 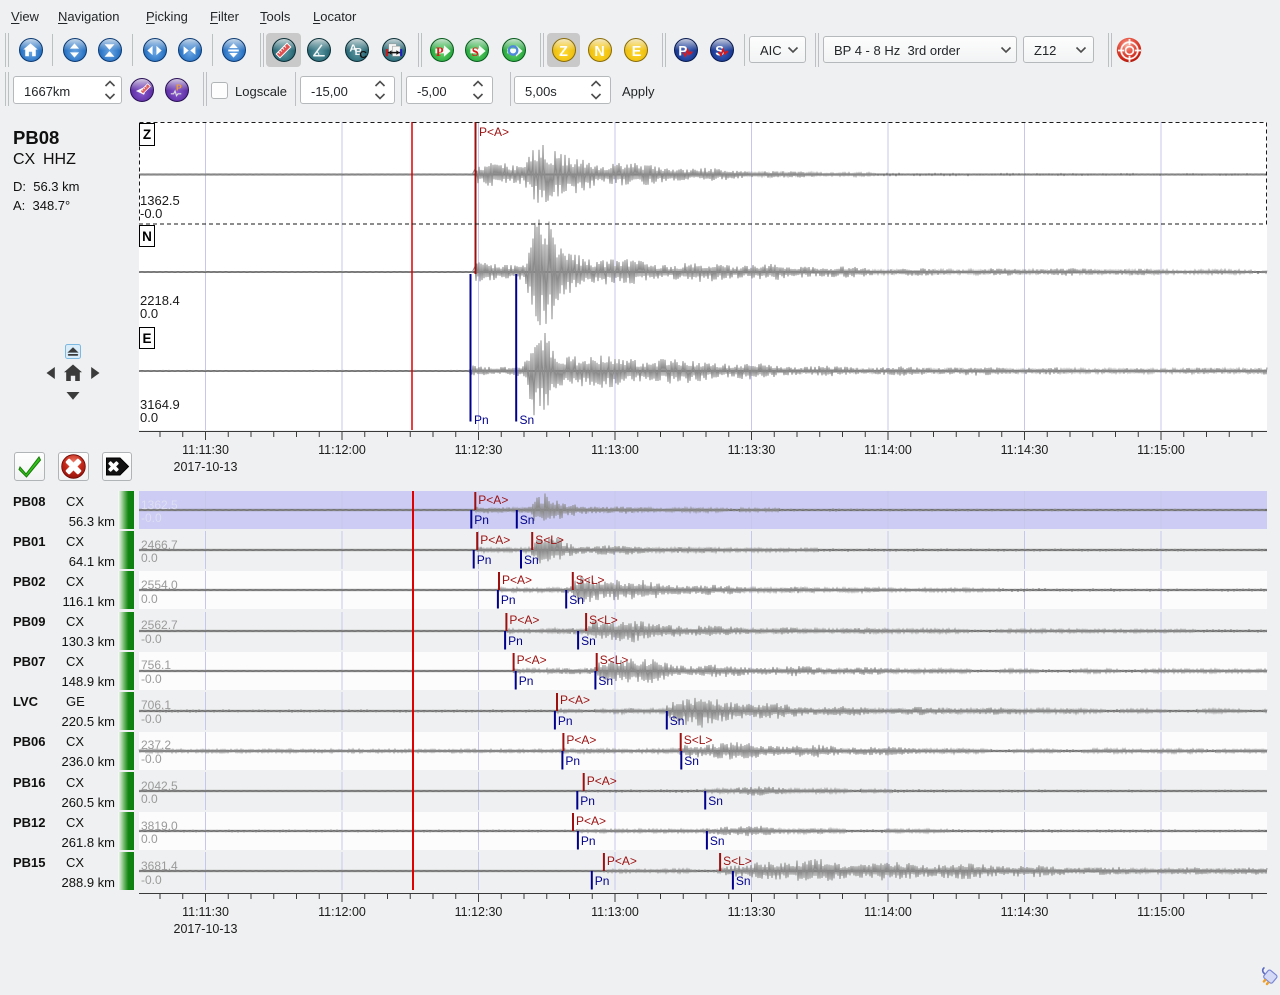 I want to click on svg-text: N, so click(x=599, y=51).